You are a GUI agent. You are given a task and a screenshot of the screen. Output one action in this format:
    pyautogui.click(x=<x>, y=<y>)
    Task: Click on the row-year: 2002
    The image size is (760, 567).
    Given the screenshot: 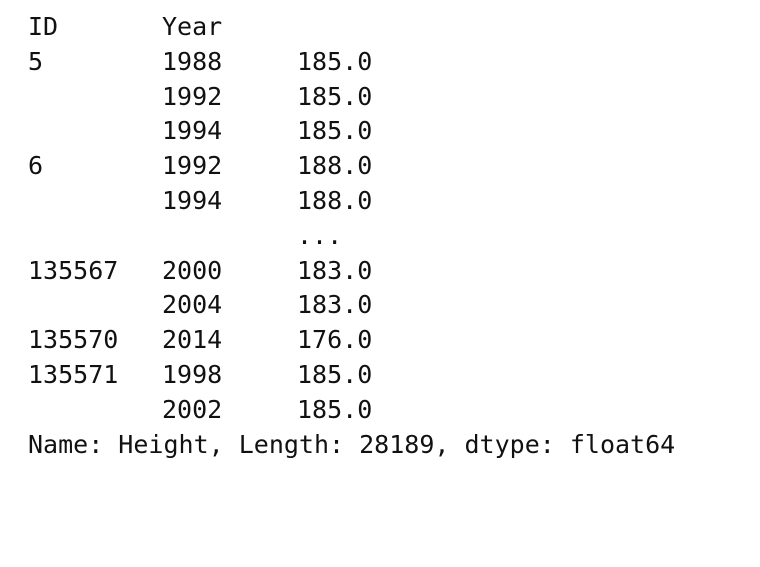 What is the action you would take?
    pyautogui.click(x=192, y=409)
    